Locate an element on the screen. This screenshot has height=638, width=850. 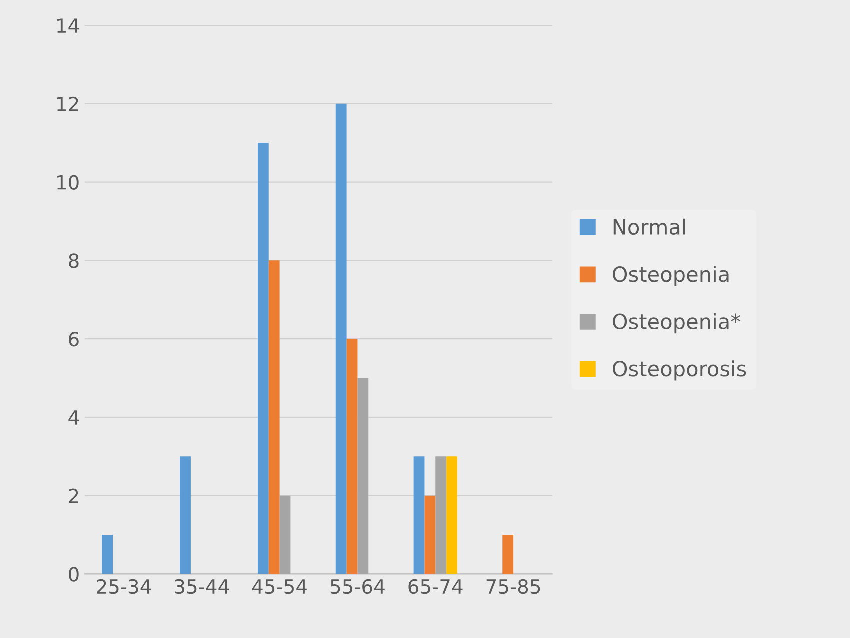
y-tick-label: 2 is located at coordinates (73, 496).